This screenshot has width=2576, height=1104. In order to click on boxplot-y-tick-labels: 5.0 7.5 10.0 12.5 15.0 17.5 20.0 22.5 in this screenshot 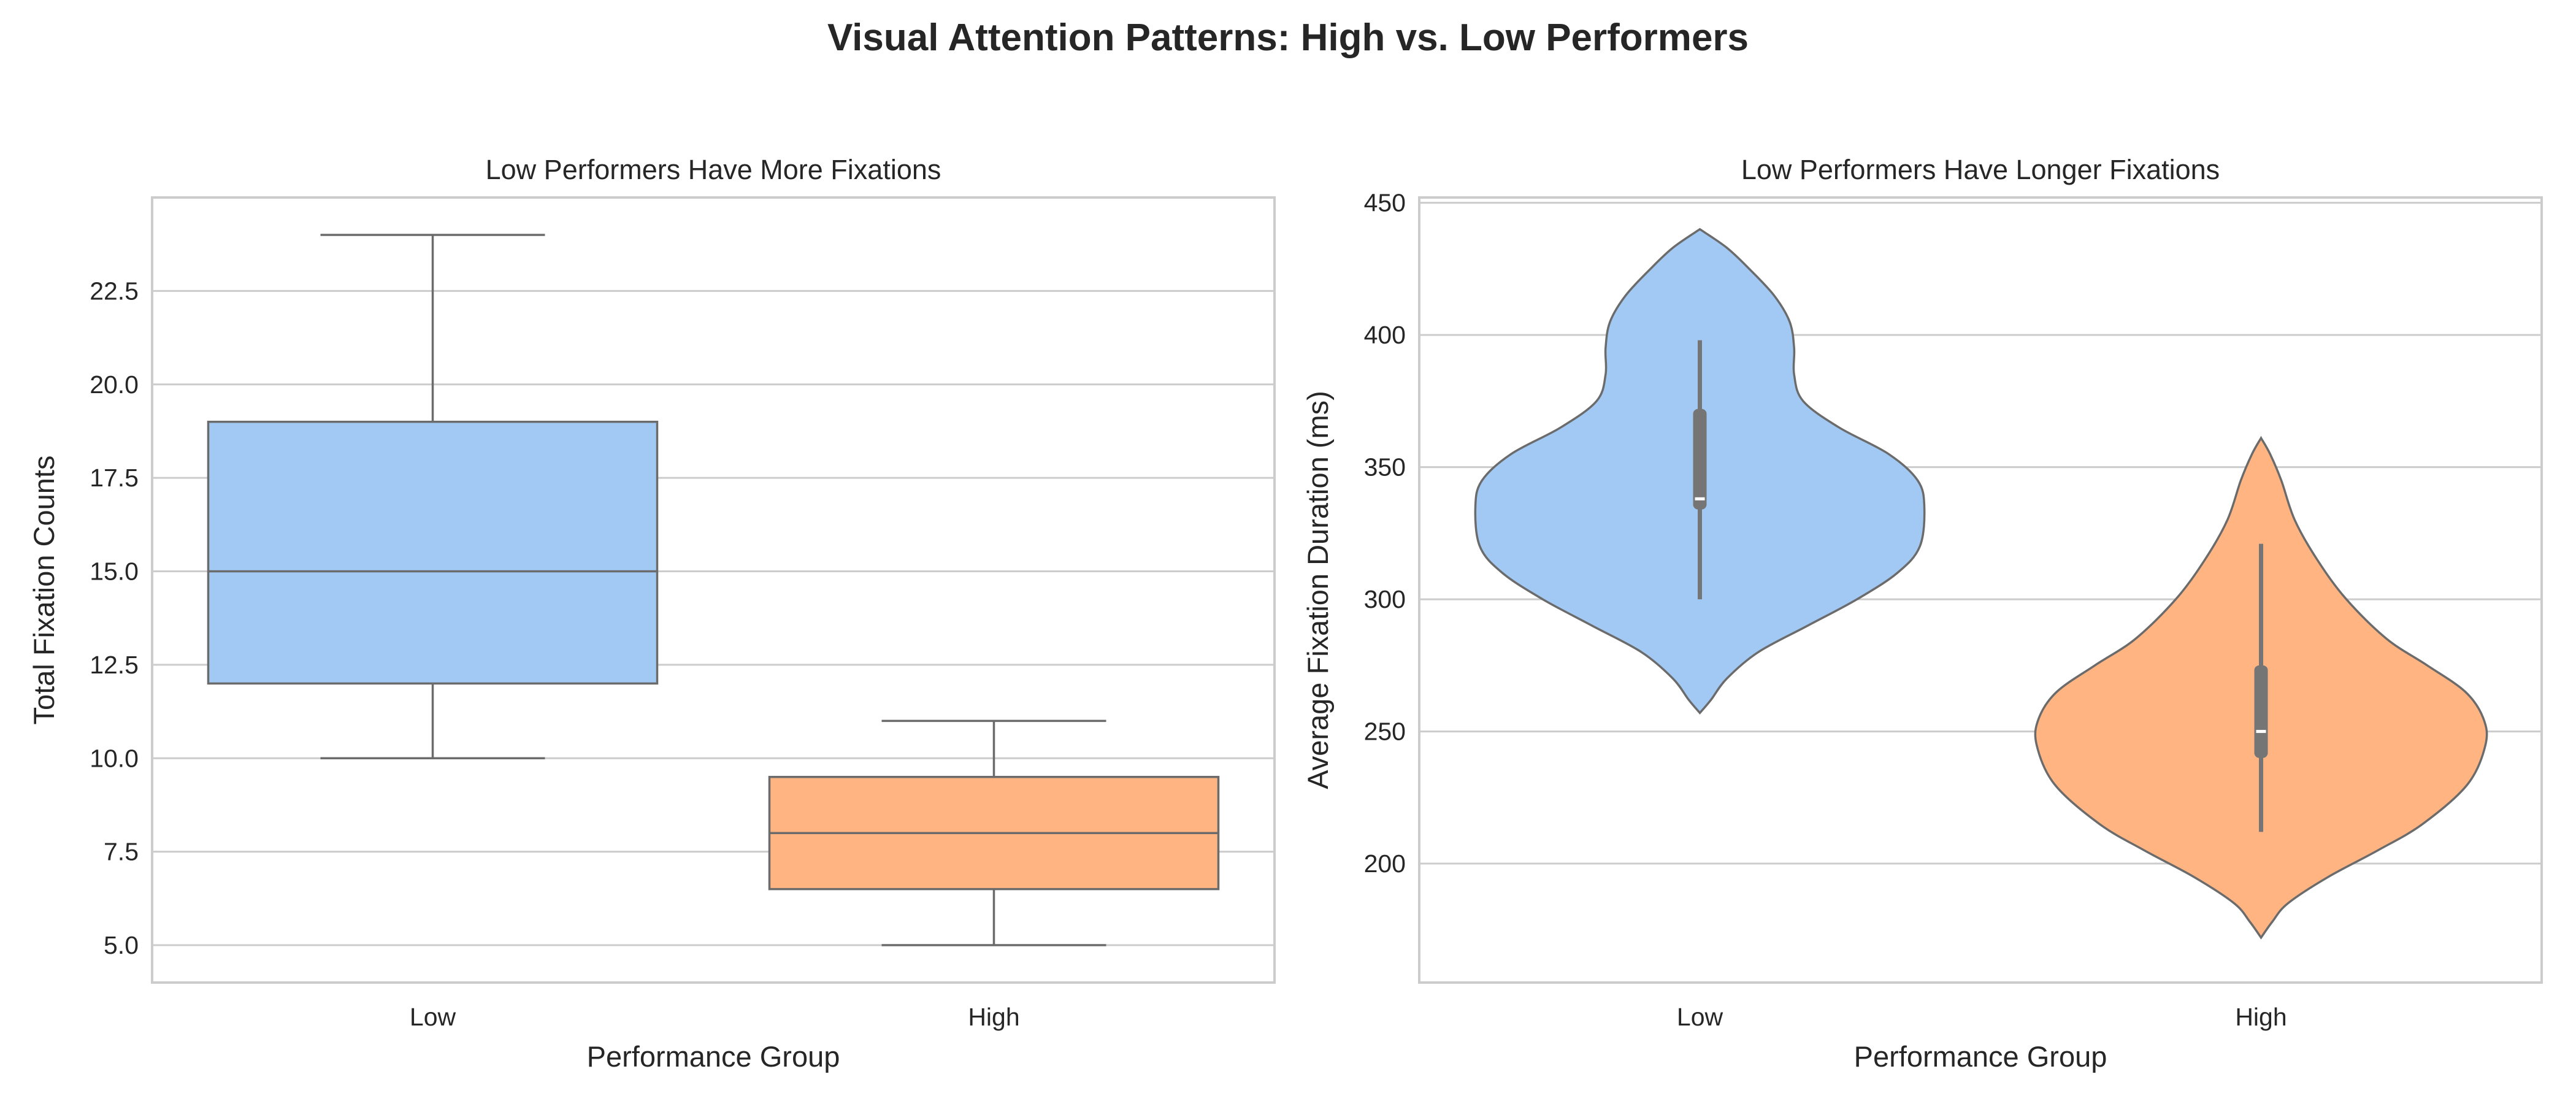, I will do `click(114, 618)`.